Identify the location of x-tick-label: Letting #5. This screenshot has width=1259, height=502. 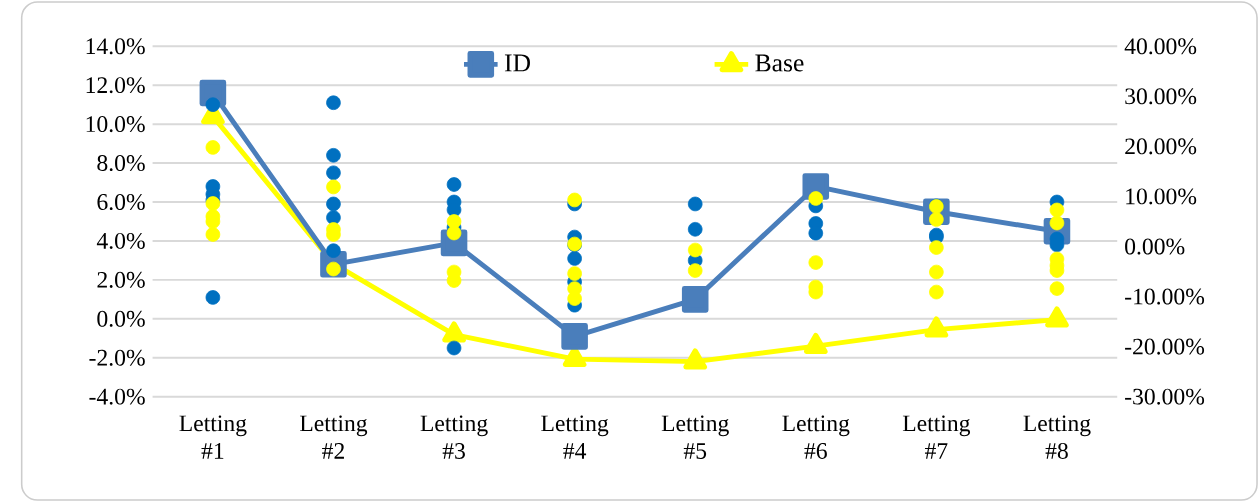
(695, 437).